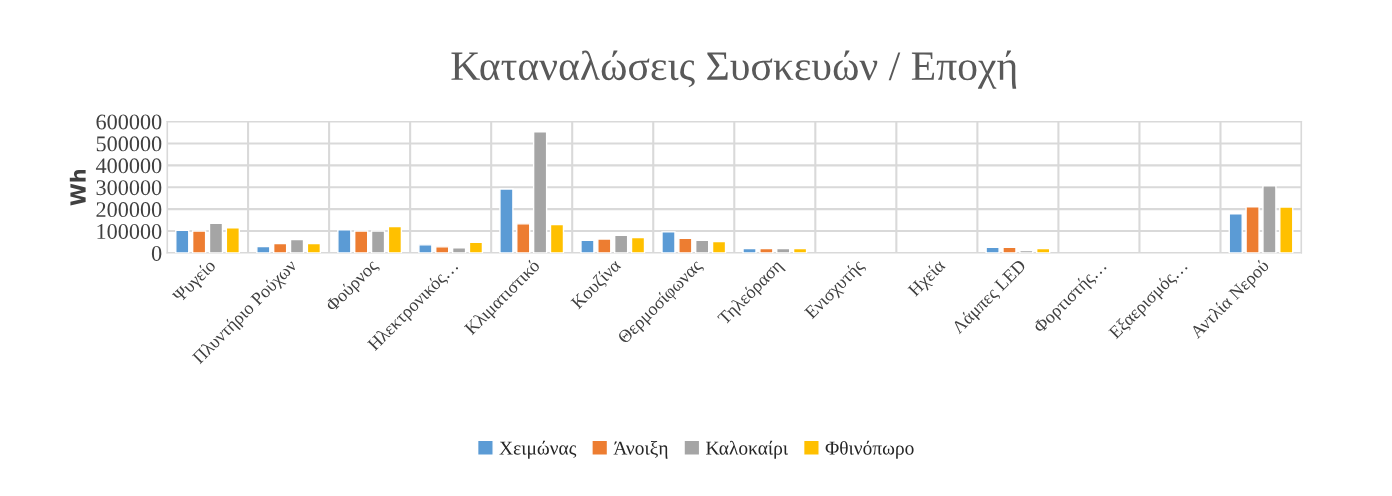  I want to click on y-tick-label: 400000, so click(128, 166).